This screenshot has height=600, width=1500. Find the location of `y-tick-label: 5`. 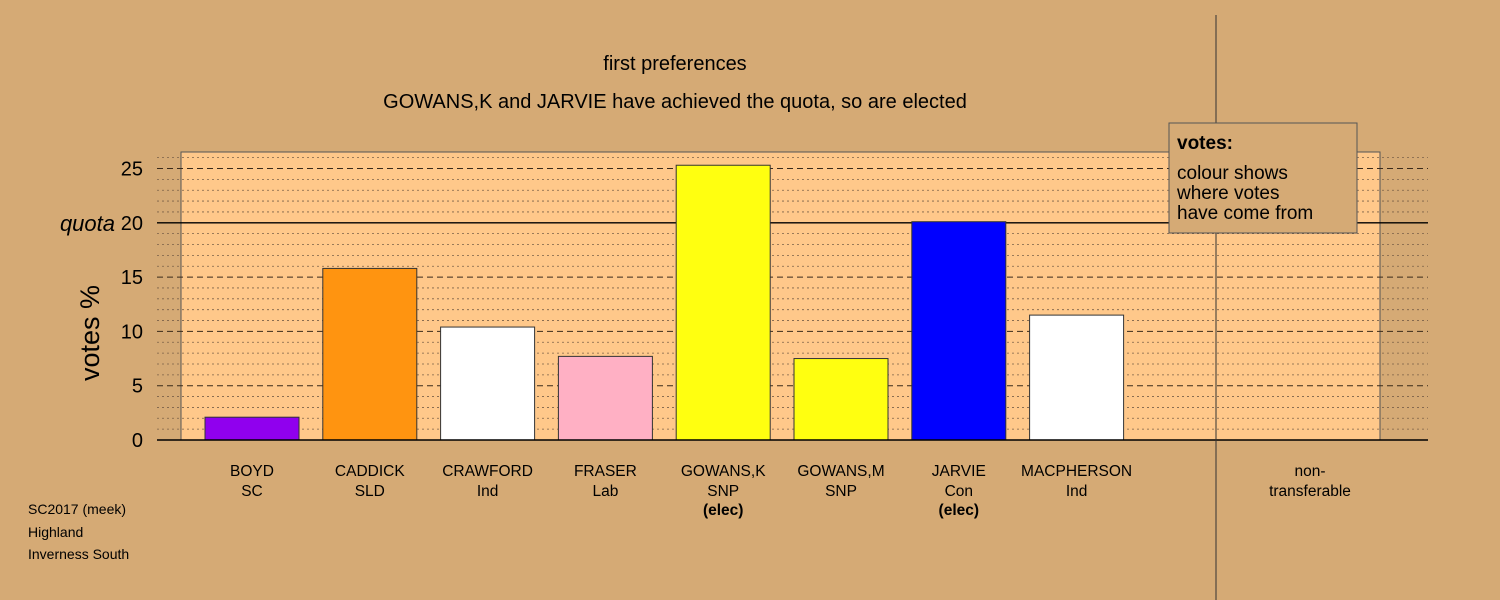

y-tick-label: 5 is located at coordinates (137, 387).